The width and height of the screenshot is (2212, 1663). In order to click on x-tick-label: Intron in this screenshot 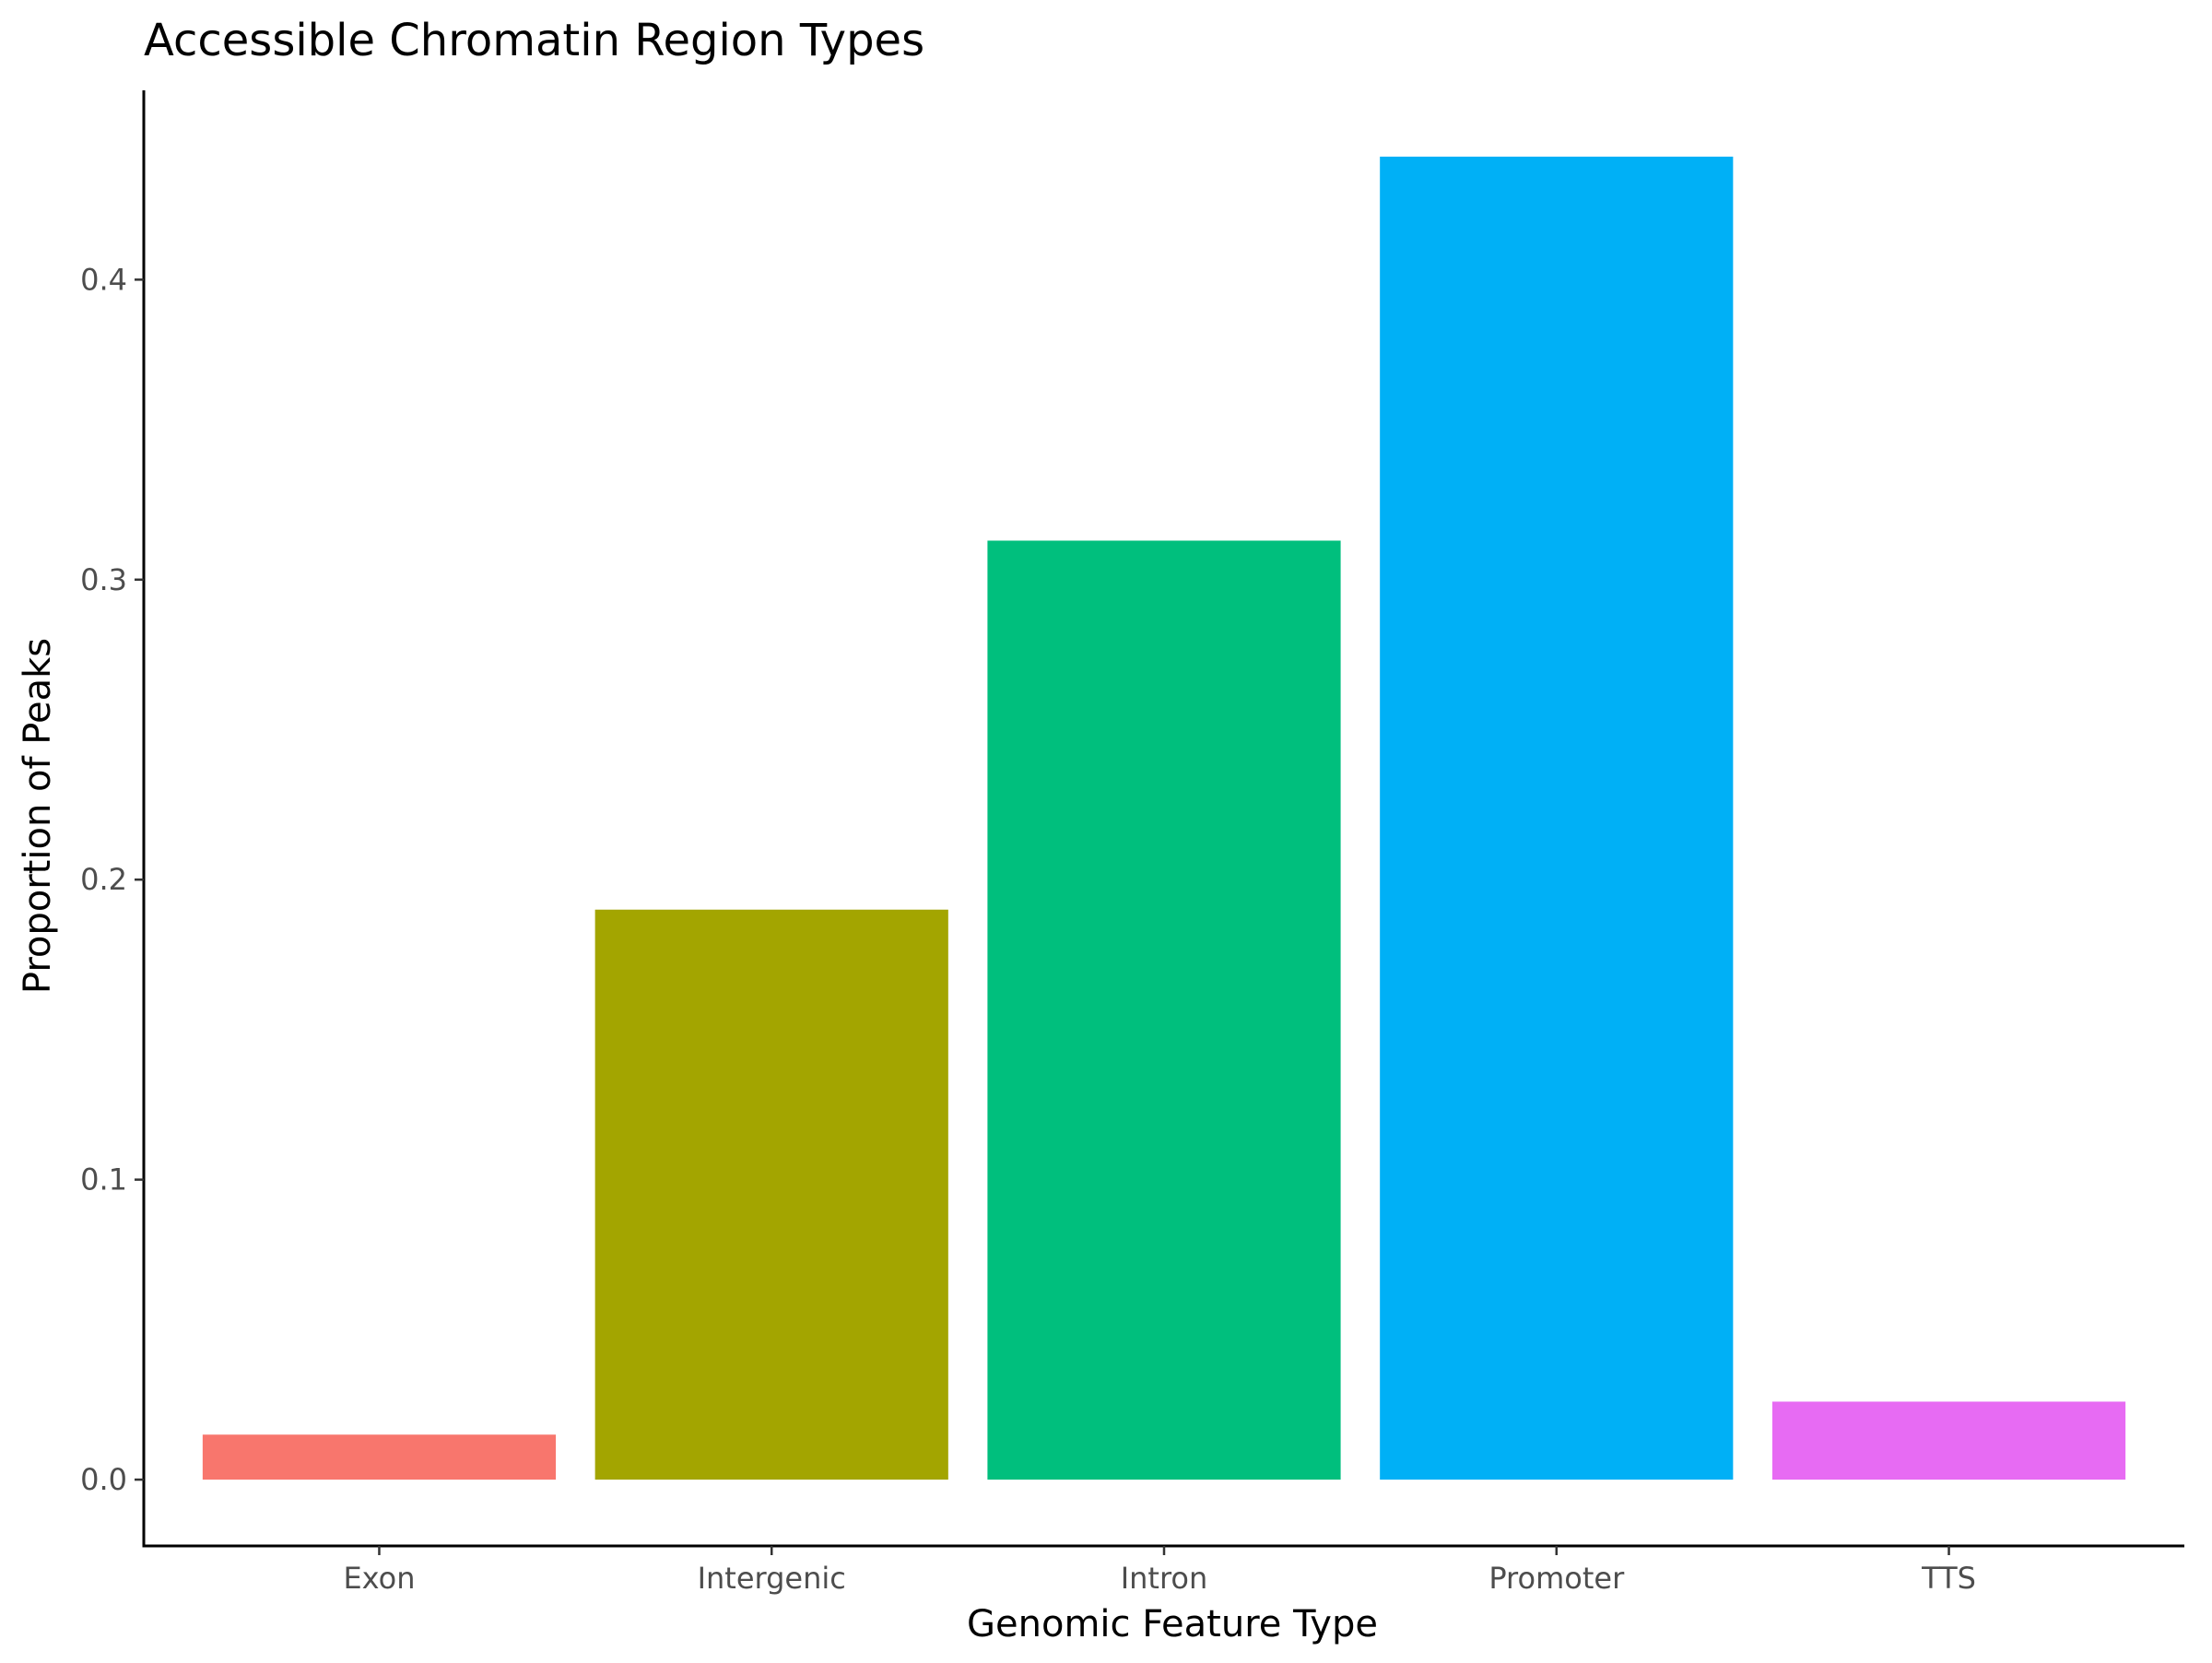, I will do `click(1164, 1578)`.